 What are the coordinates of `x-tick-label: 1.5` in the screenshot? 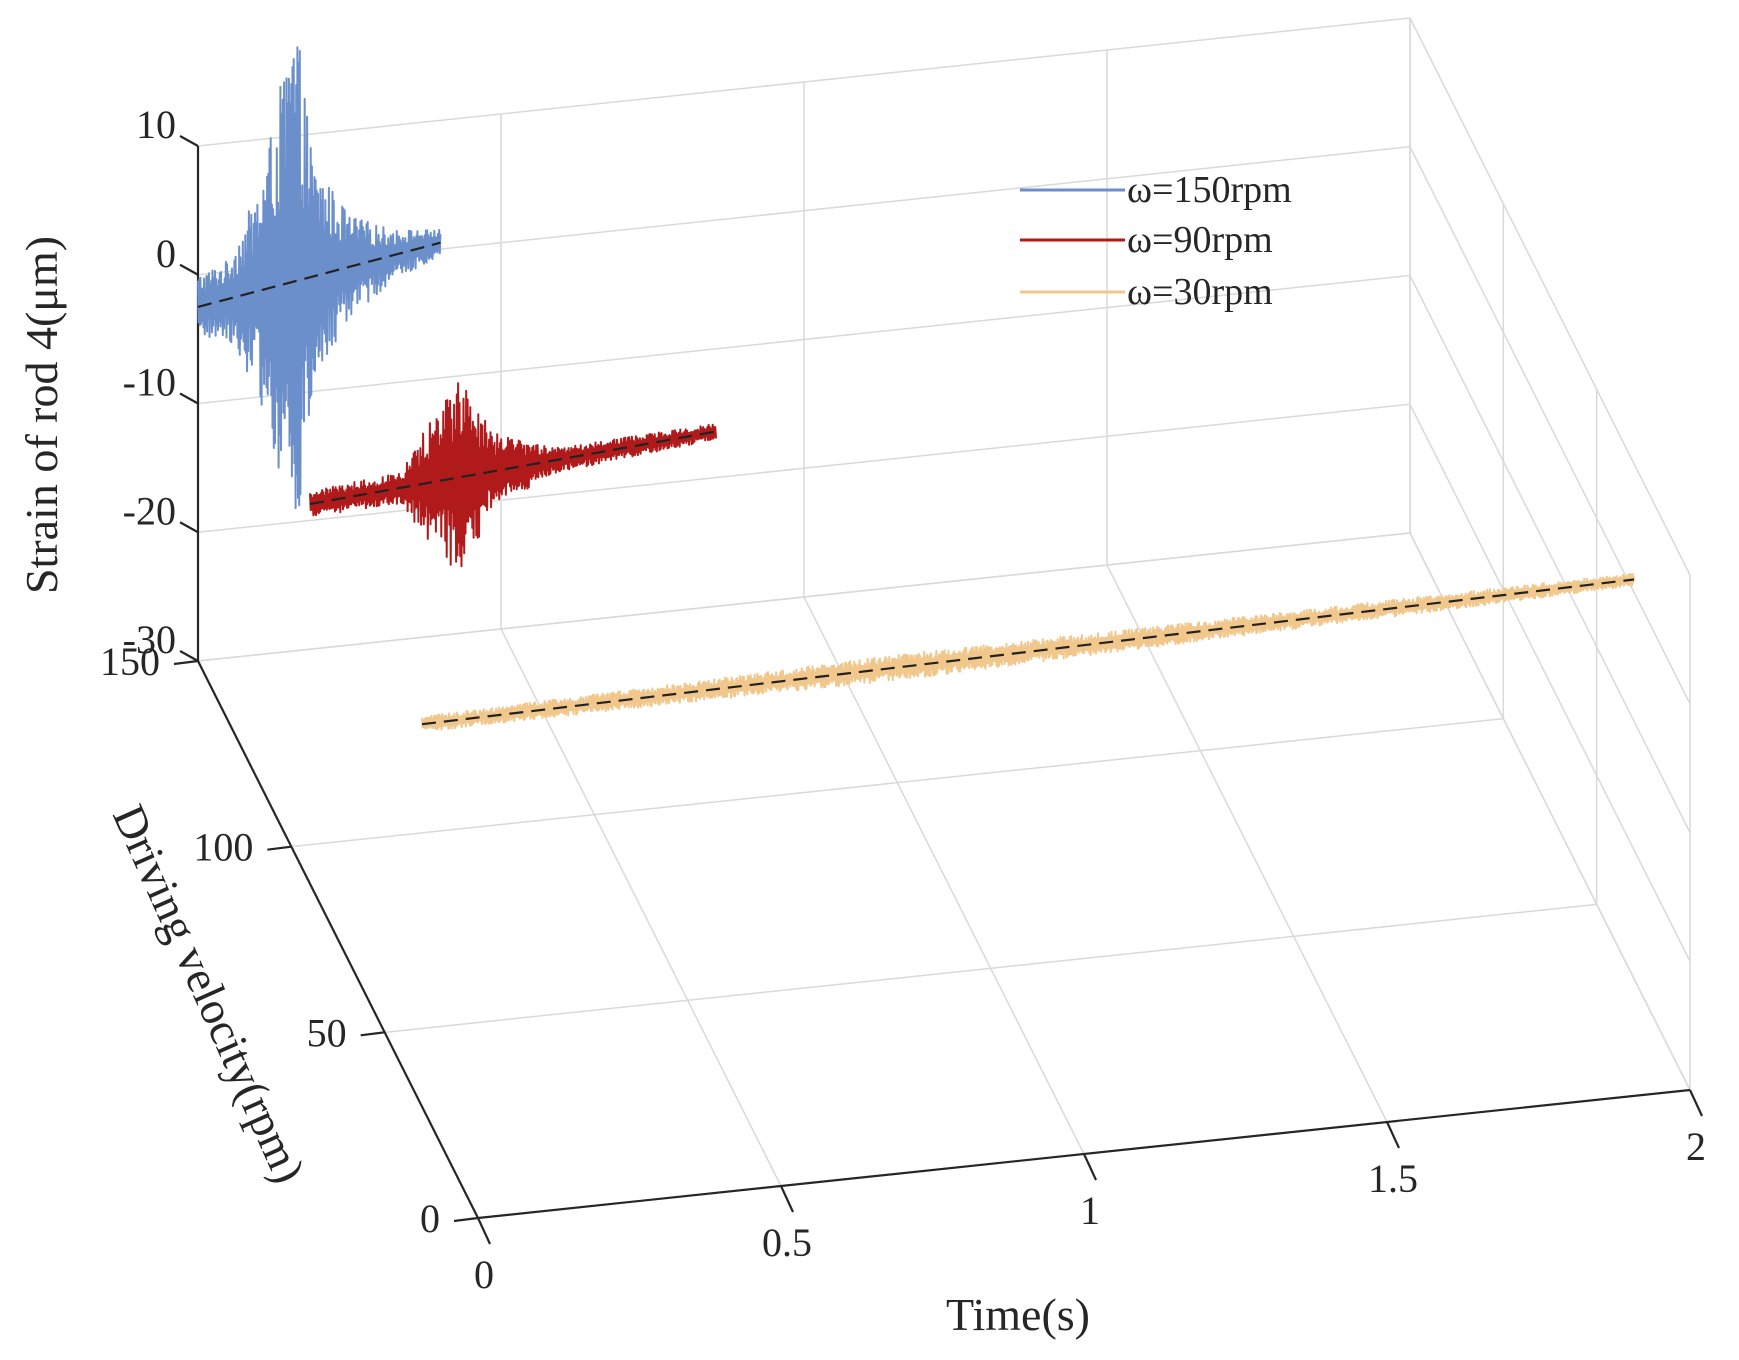 It's located at (1393, 1178).